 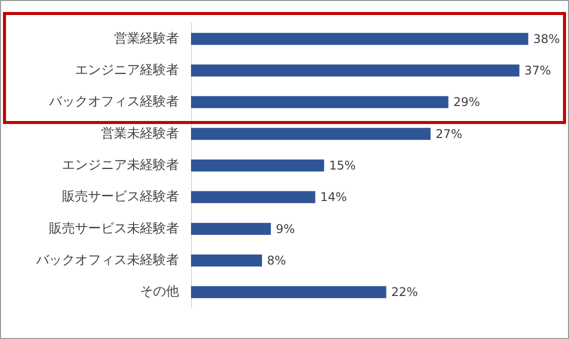 I want to click on y-tick-label: 営業未経験者, so click(x=140, y=134).